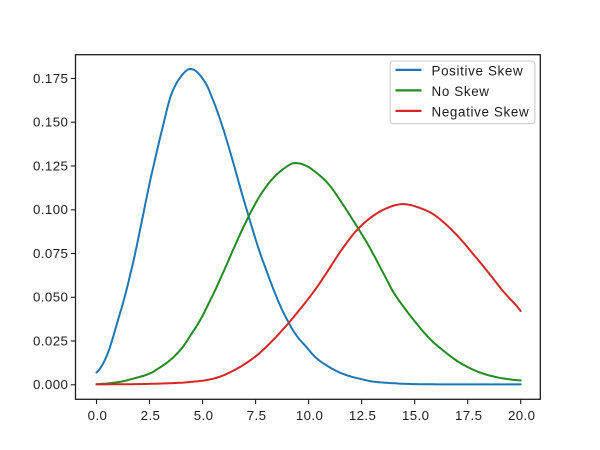 This screenshot has width=600, height=450. Describe the element at coordinates (257, 415) in the screenshot. I see `svg-text: 7.5` at that location.